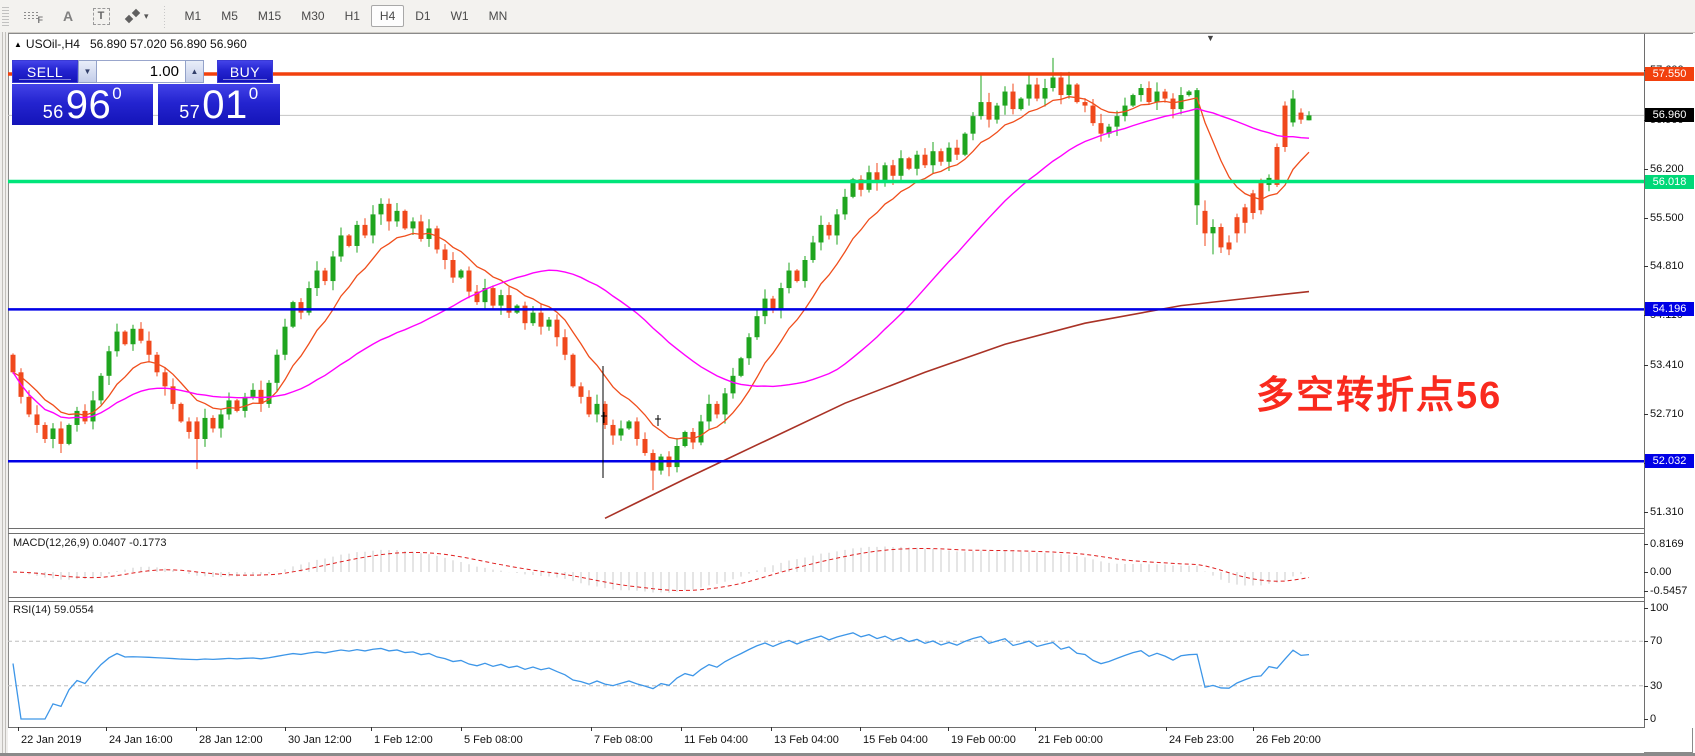  I want to click on rsi-tick-label: 100, so click(1659, 608).